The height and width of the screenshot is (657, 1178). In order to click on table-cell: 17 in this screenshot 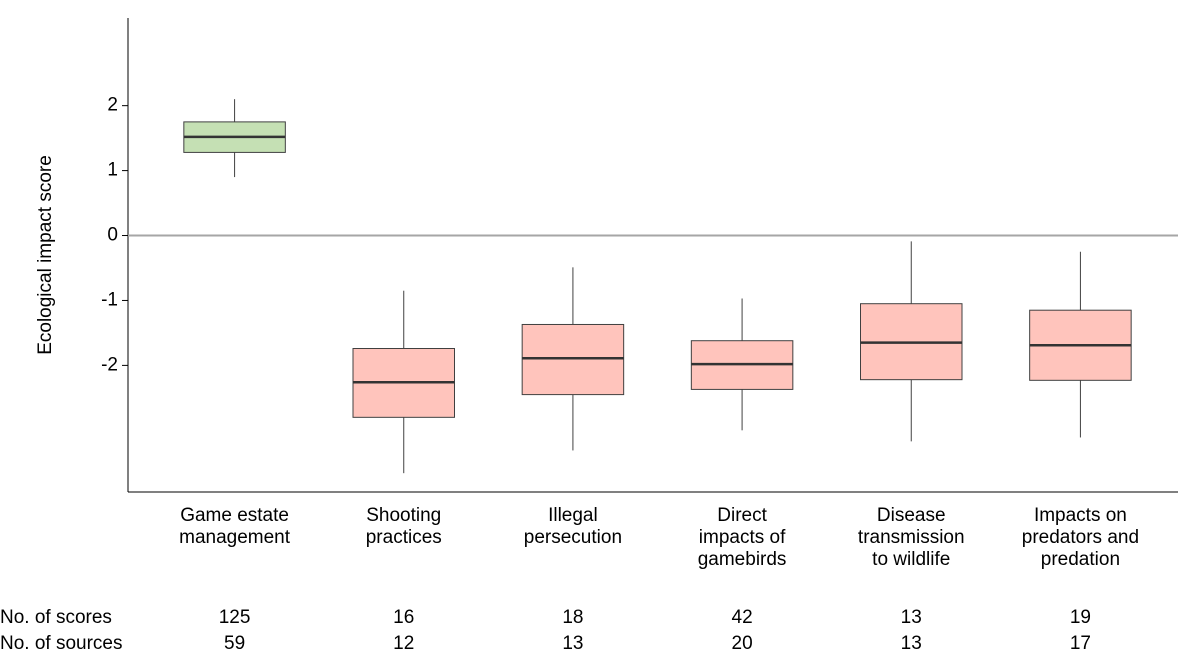, I will do `click(1080, 643)`.